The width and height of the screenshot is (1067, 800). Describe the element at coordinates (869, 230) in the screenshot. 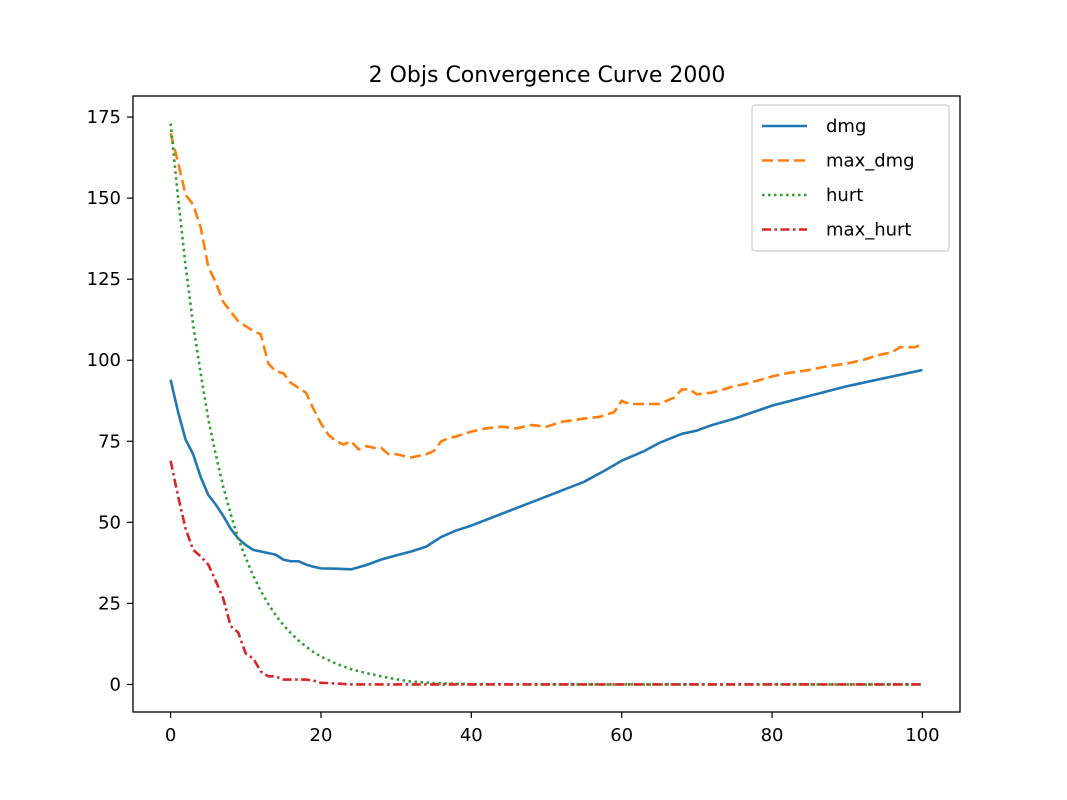

I see `legend-label: max_hurt` at that location.